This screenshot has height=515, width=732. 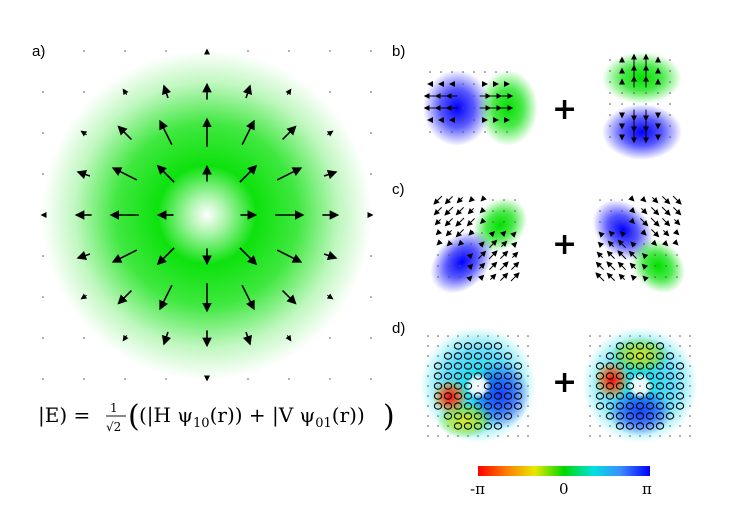 What do you see at coordinates (166, 415) in the screenshot?
I see `equation-term1-prefix: (|H ψ` at bounding box center [166, 415].